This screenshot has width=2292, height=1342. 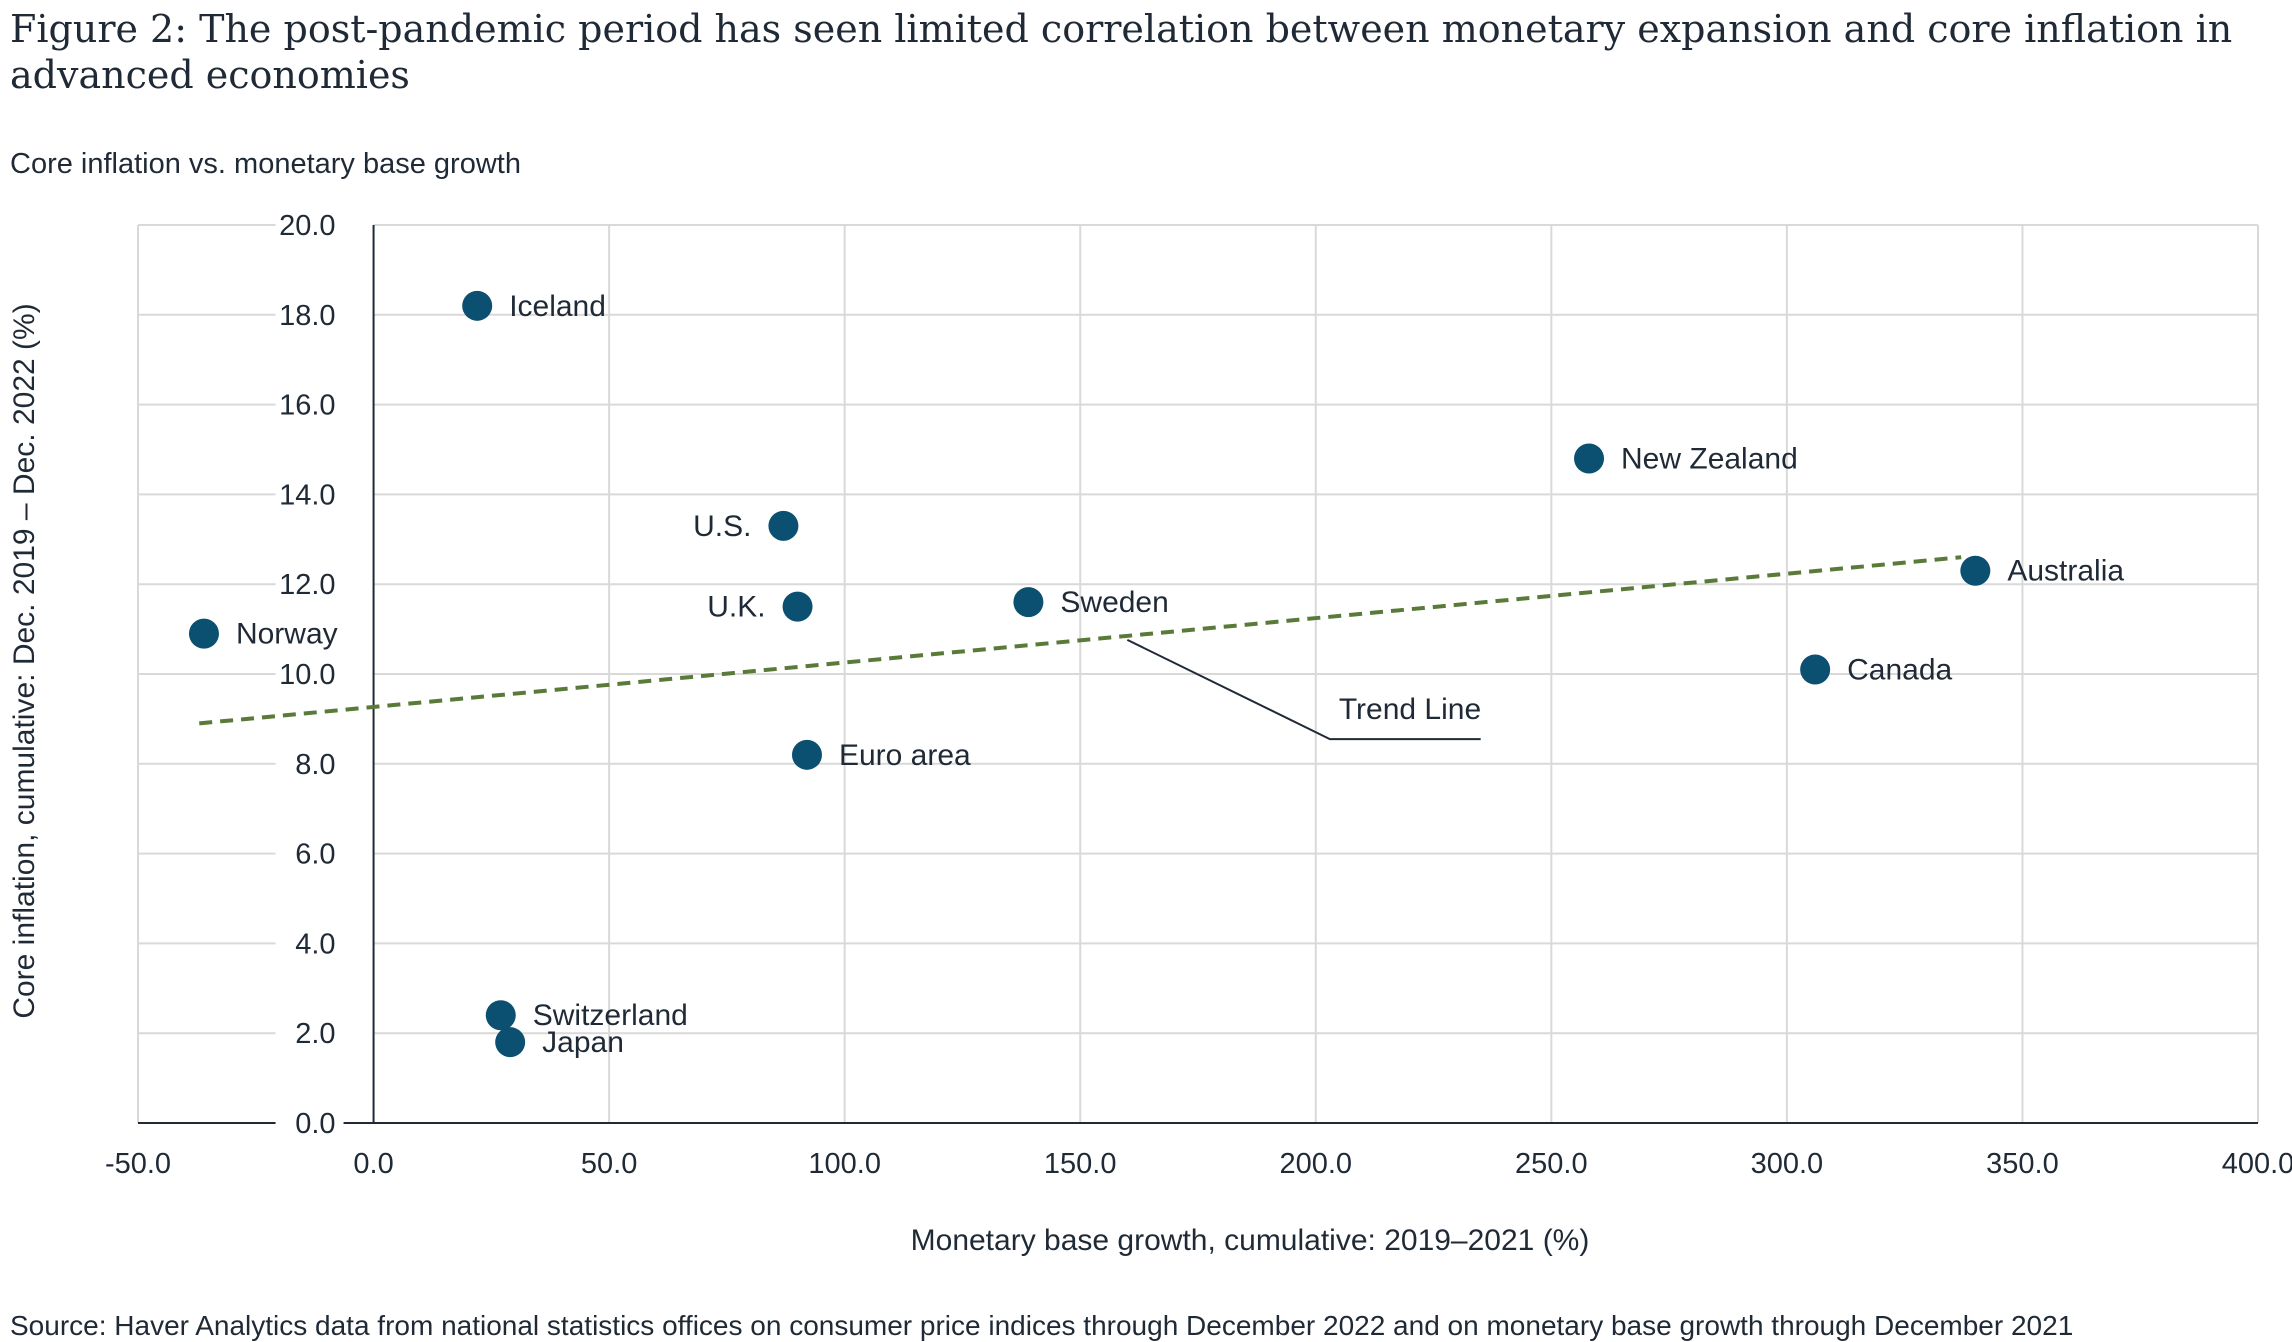 What do you see at coordinates (1303, 689) in the screenshot?
I see `trend-callout-line` at bounding box center [1303, 689].